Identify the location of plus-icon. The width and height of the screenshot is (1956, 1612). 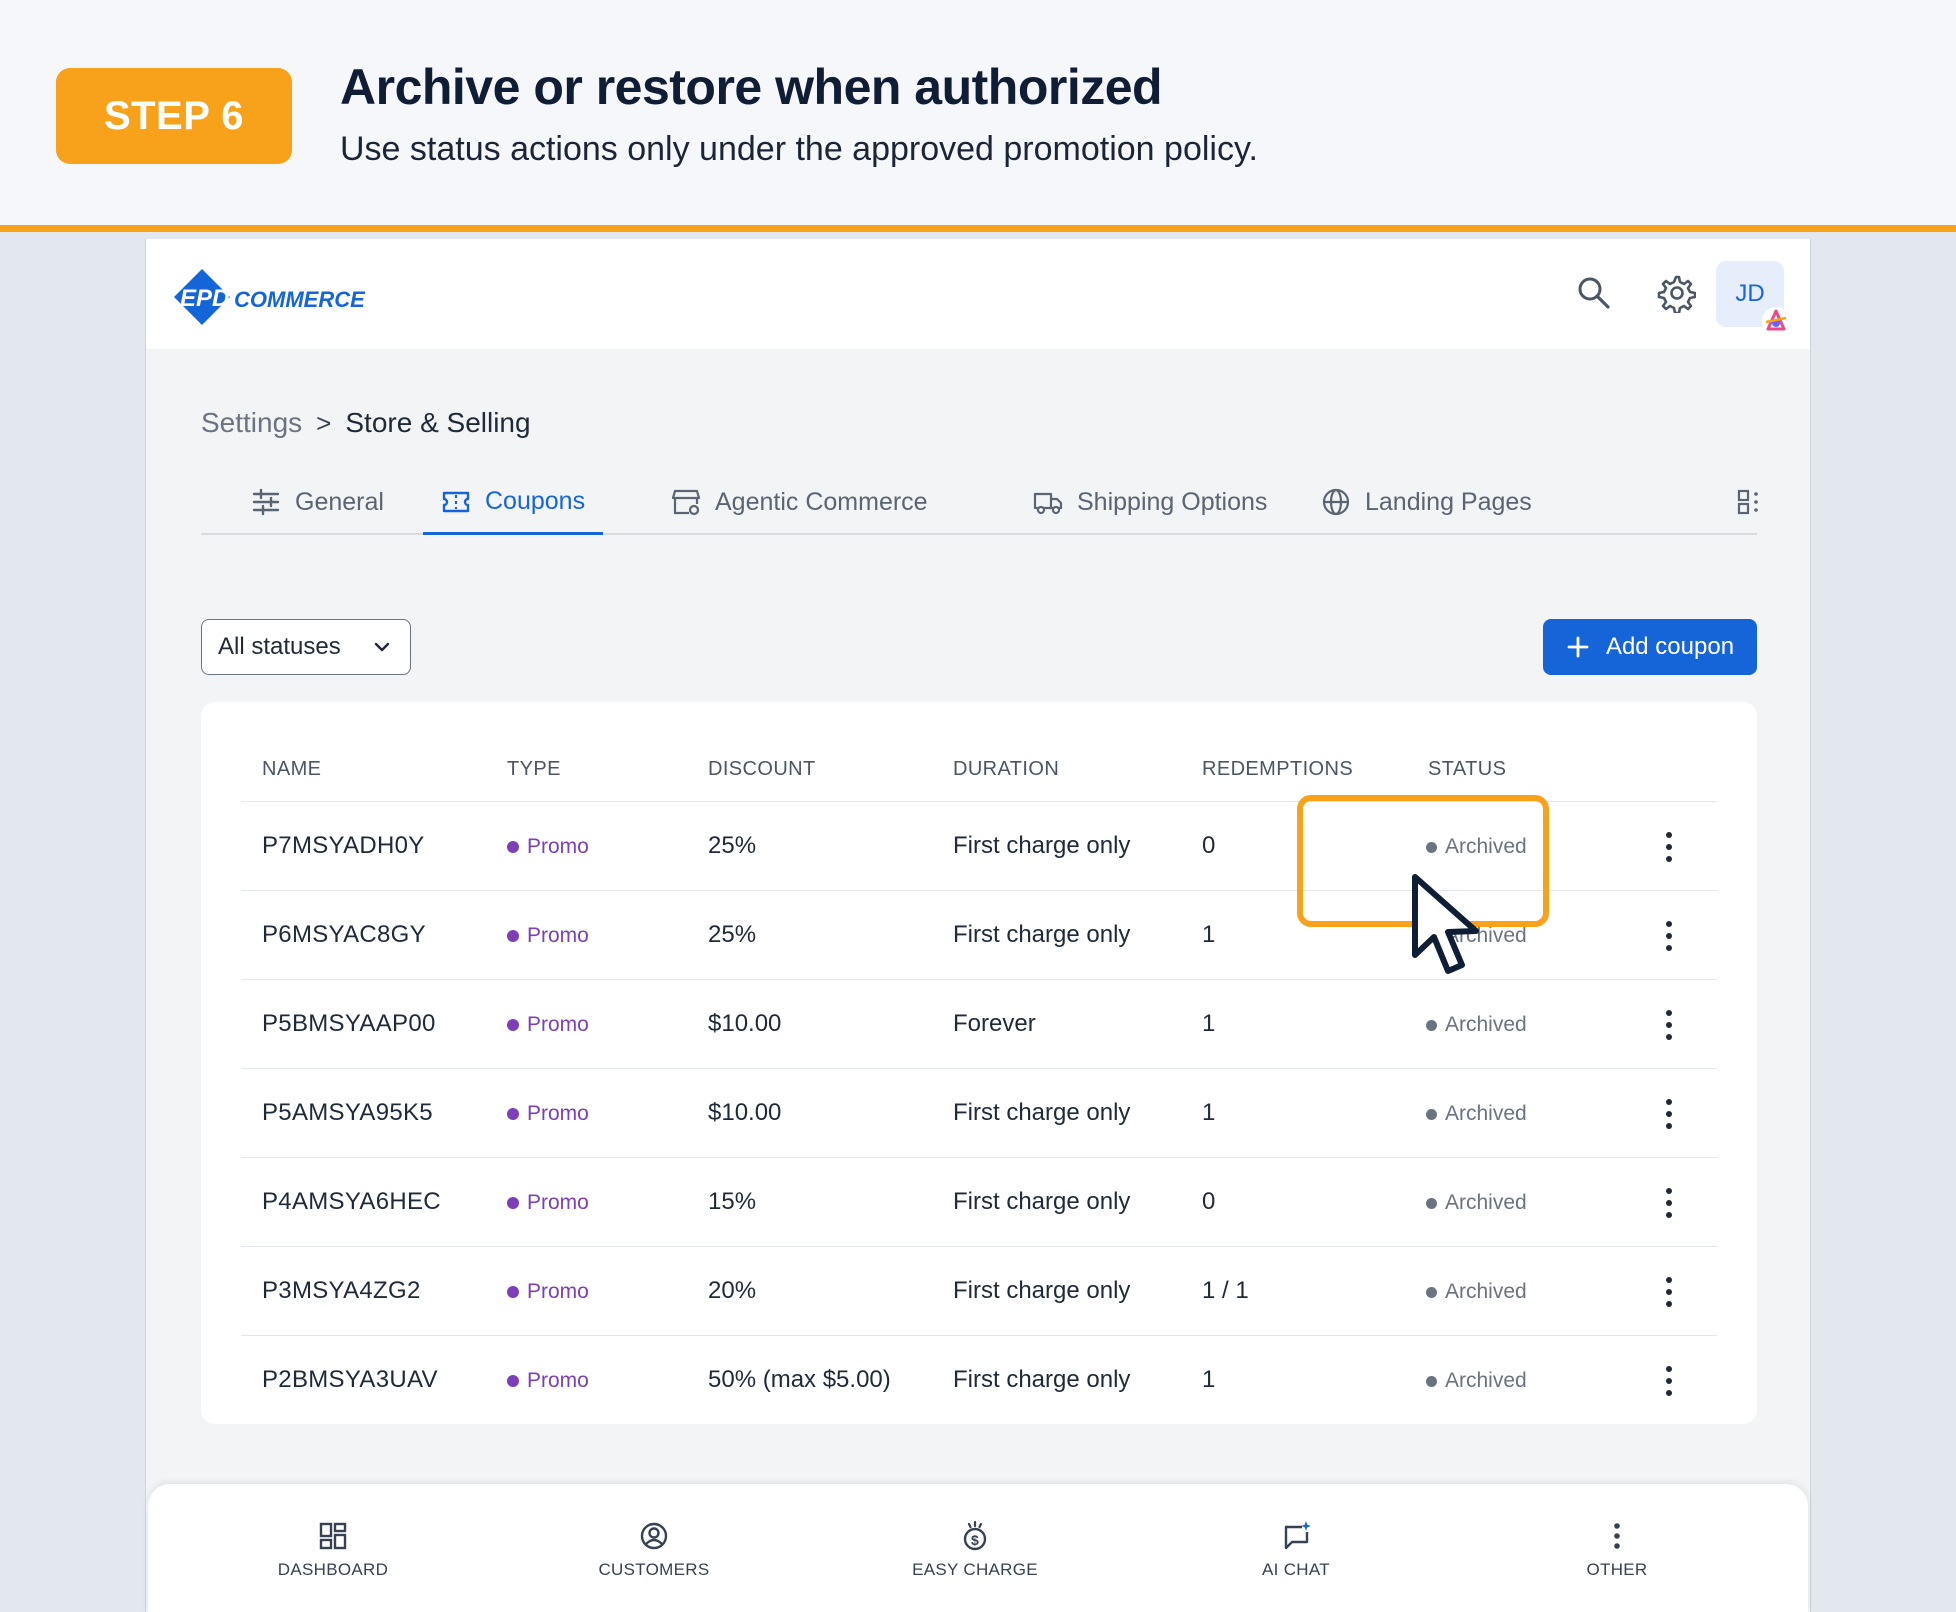
(1578, 647).